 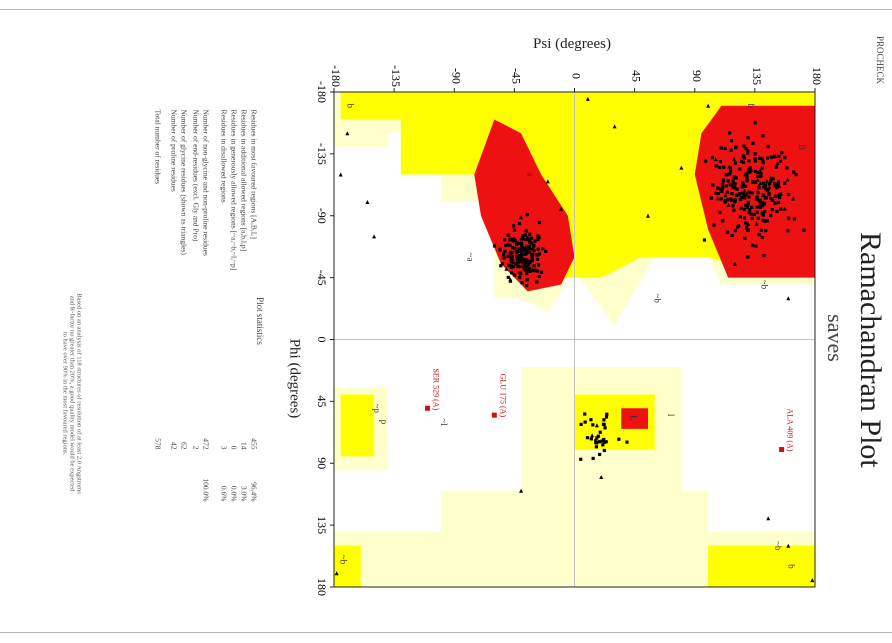 I want to click on phi-tick-label: 135, so click(x=322, y=525).